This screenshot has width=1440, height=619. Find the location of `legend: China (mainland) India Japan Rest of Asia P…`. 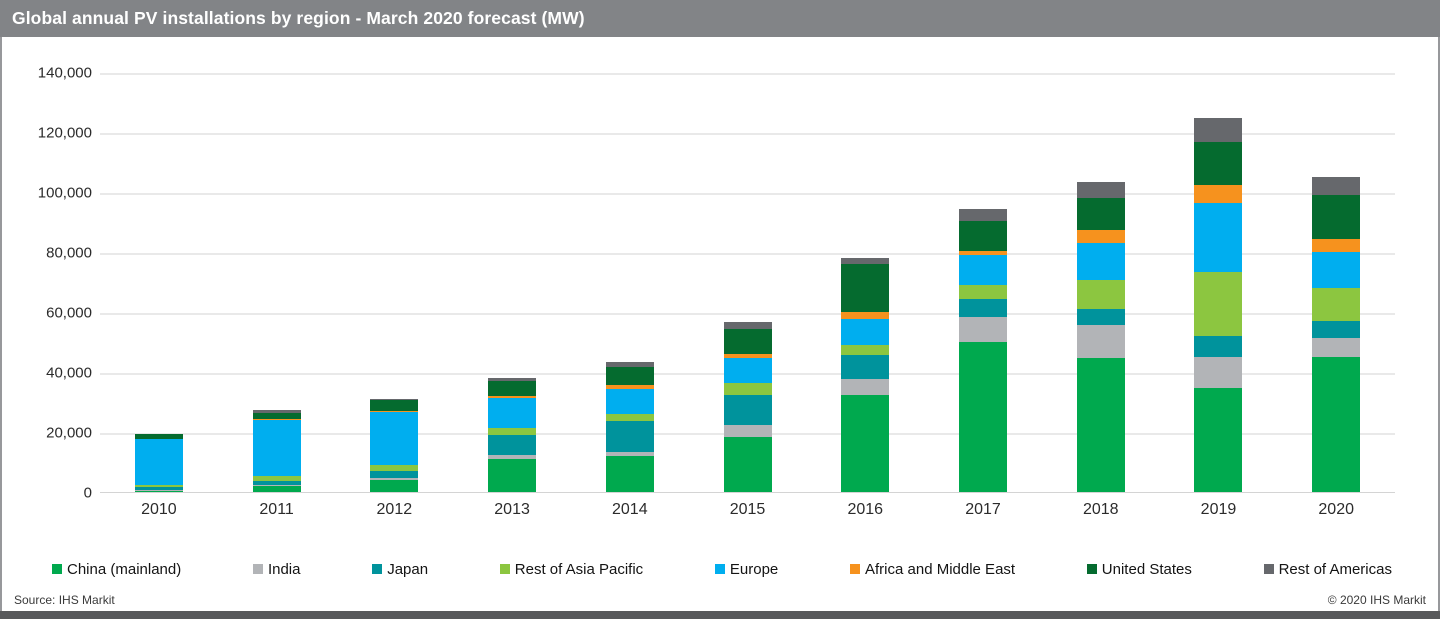

legend: China (mainland) India Japan Rest of Asia P… is located at coordinates (722, 569).